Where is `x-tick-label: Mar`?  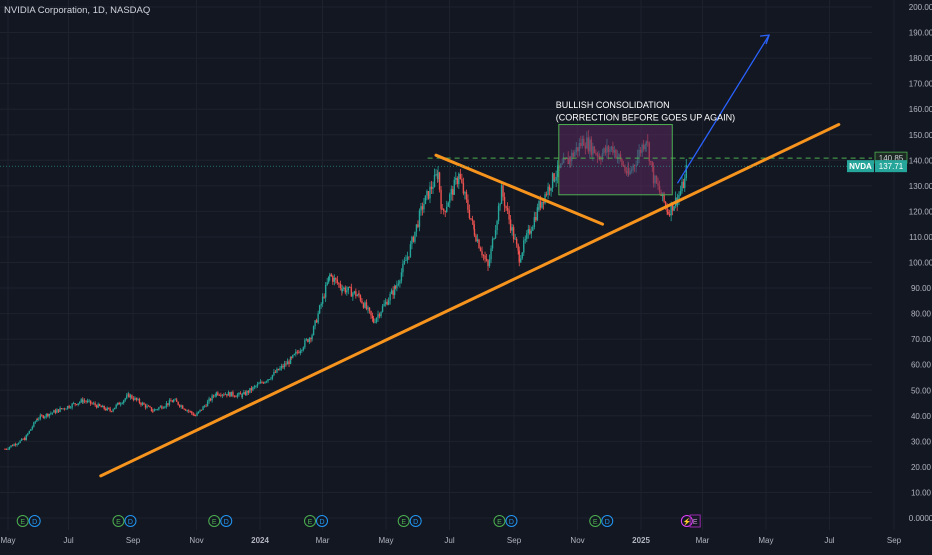
x-tick-label: Mar is located at coordinates (323, 540).